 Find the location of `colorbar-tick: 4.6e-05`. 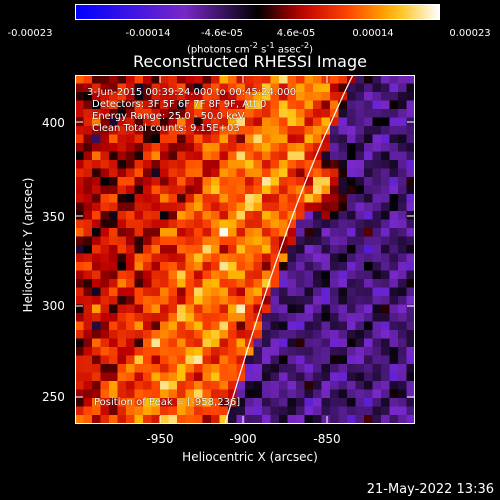

colorbar-tick: 4.6e-05 is located at coordinates (296, 33).